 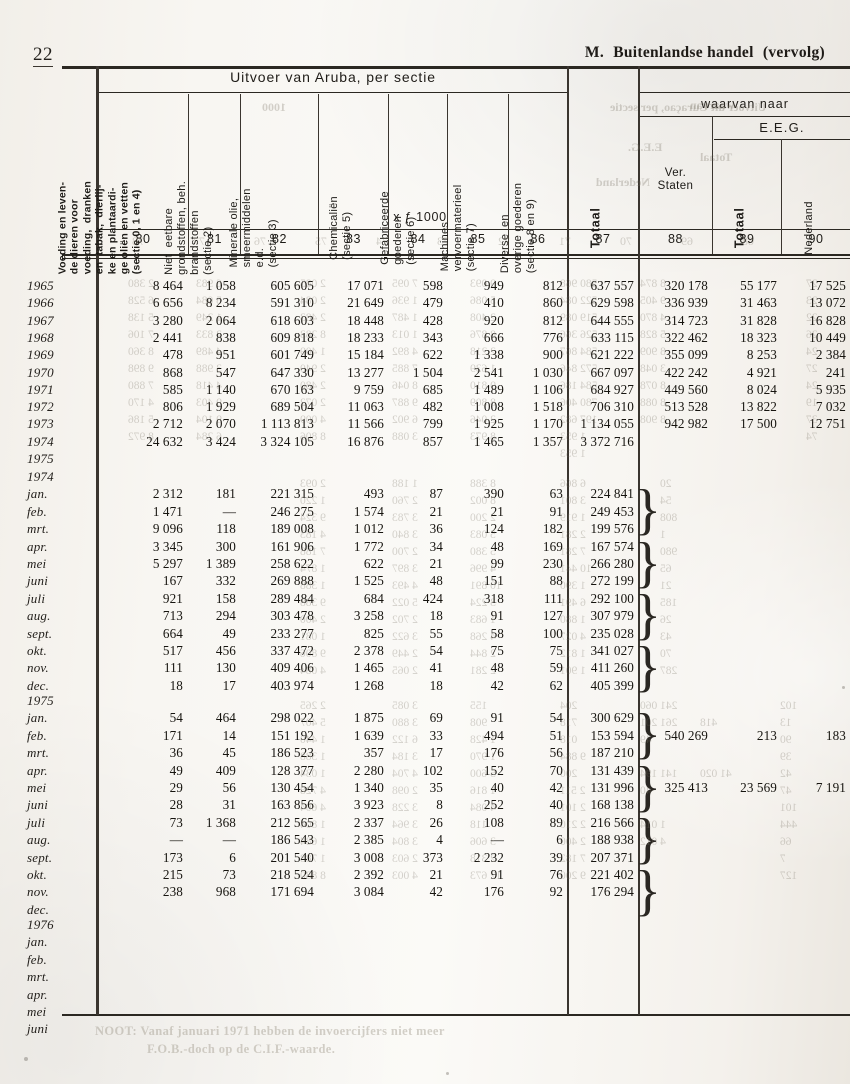 What do you see at coordinates (368, 511) in the screenshot?
I see `cell-1974-feb-c83: 1 574` at bounding box center [368, 511].